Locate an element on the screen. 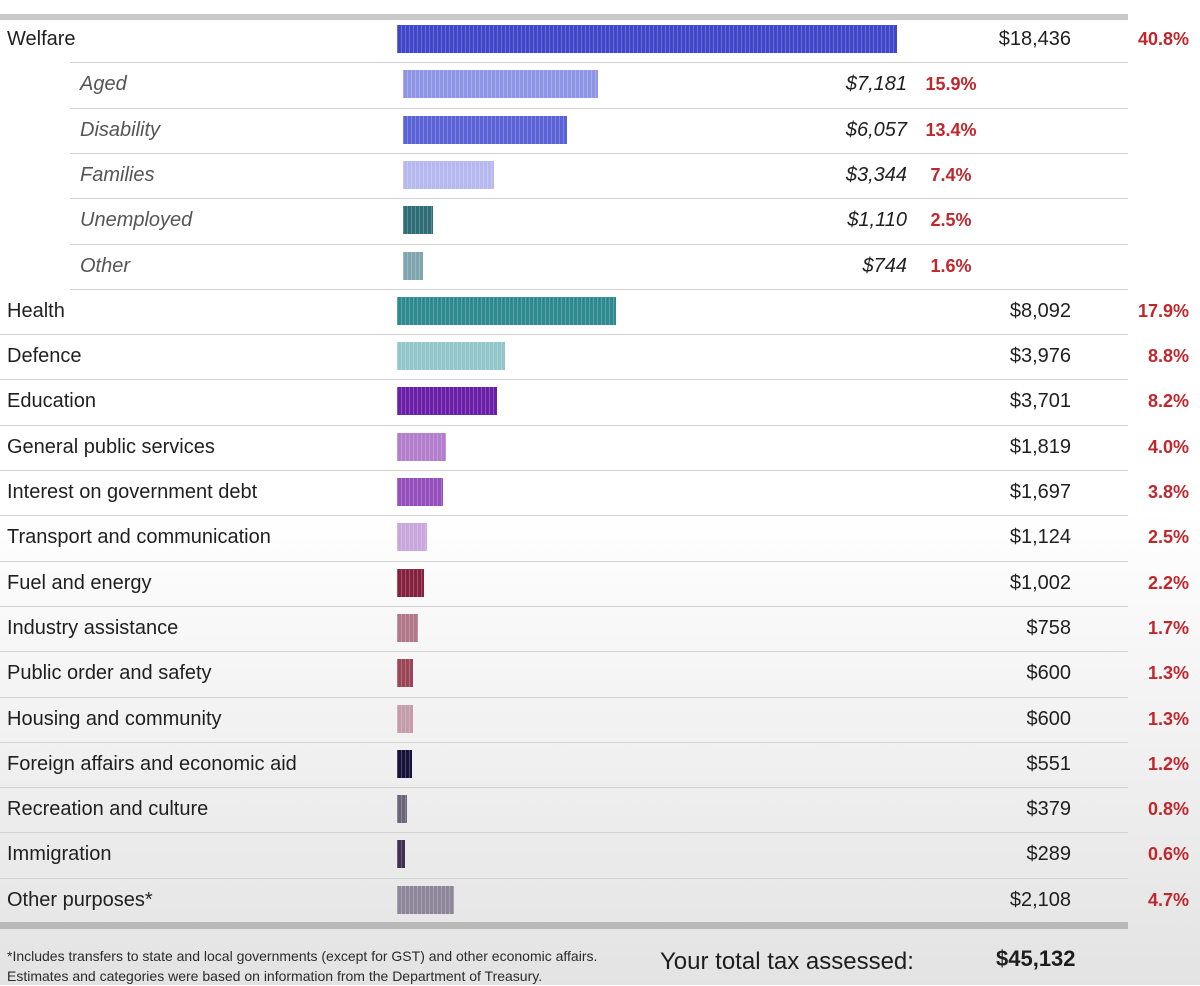  percent-label: 1.2% is located at coordinates (1168, 763).